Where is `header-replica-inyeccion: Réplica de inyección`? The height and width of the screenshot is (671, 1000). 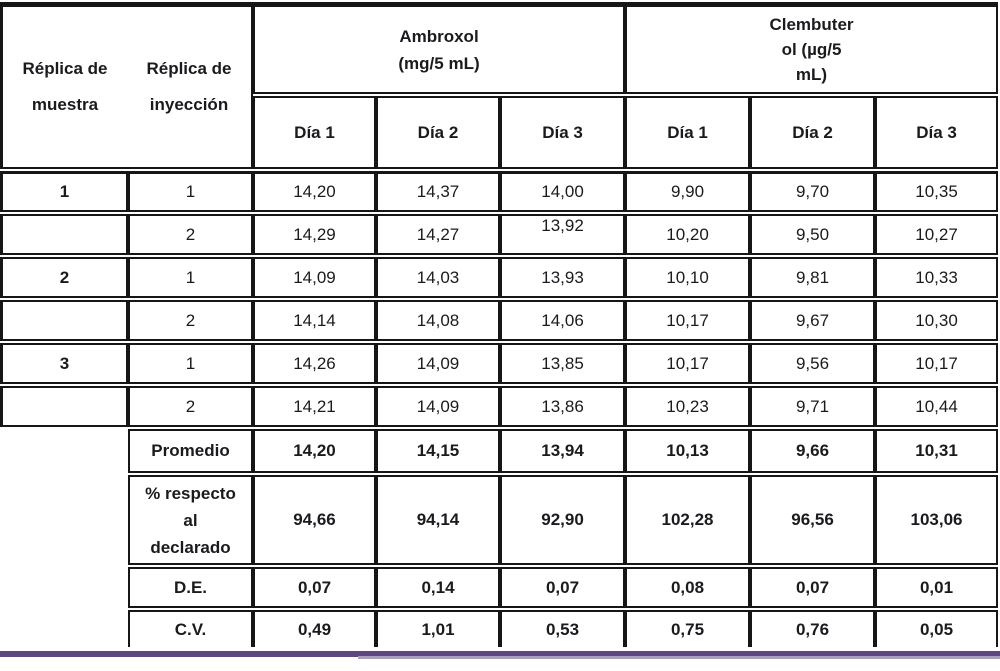
header-replica-inyeccion: Réplica de inyección is located at coordinates (189, 86).